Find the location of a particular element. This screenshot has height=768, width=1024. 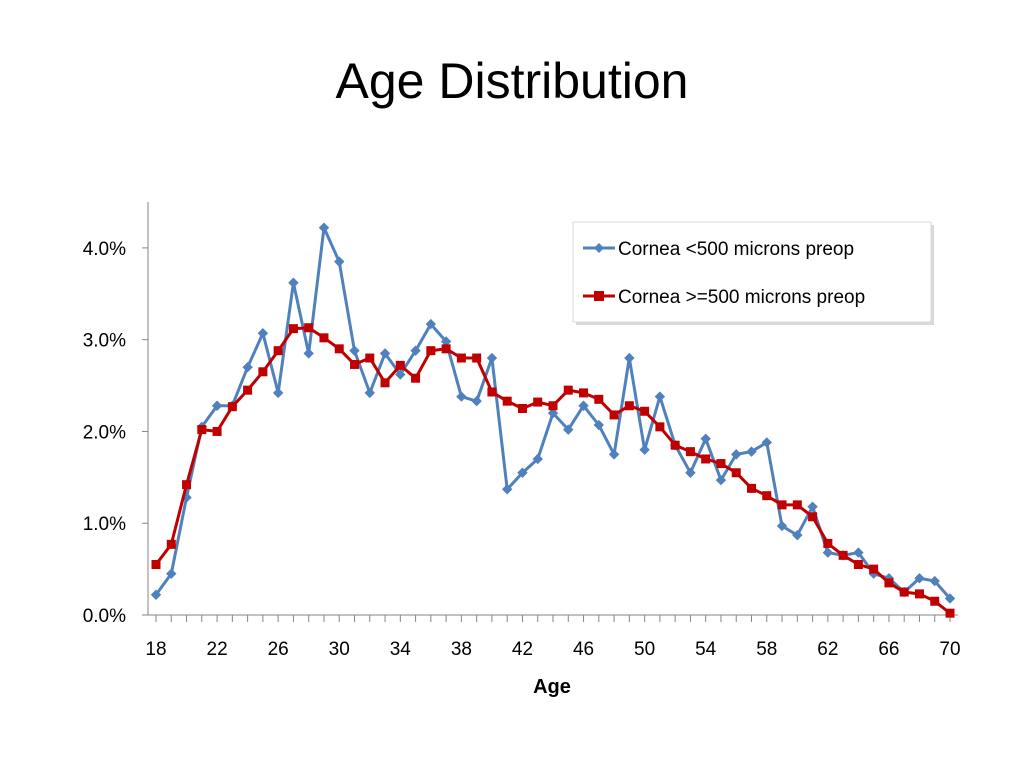

y-tick-label: 4.0% is located at coordinates (104, 249).